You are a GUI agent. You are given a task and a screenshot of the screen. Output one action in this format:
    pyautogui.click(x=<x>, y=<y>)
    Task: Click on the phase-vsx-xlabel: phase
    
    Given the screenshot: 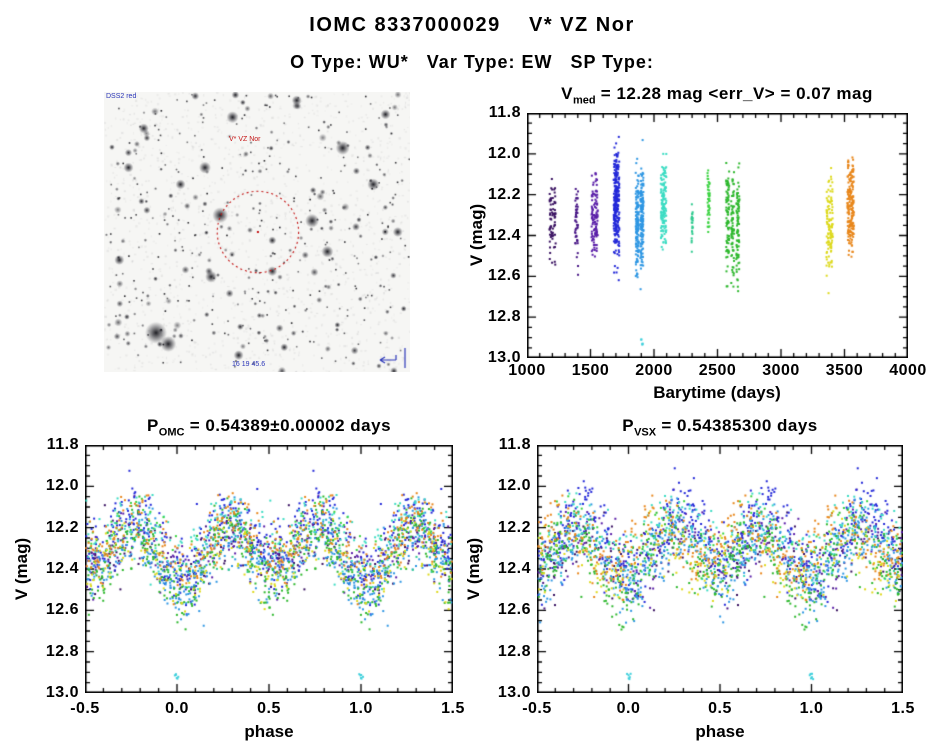 What is the action you would take?
    pyautogui.click(x=720, y=731)
    